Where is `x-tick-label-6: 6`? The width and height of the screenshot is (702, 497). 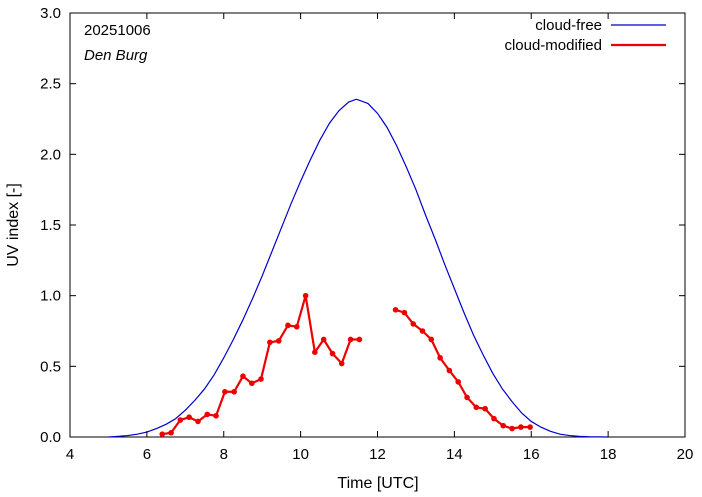 x-tick-label-6: 6 is located at coordinates (147, 454).